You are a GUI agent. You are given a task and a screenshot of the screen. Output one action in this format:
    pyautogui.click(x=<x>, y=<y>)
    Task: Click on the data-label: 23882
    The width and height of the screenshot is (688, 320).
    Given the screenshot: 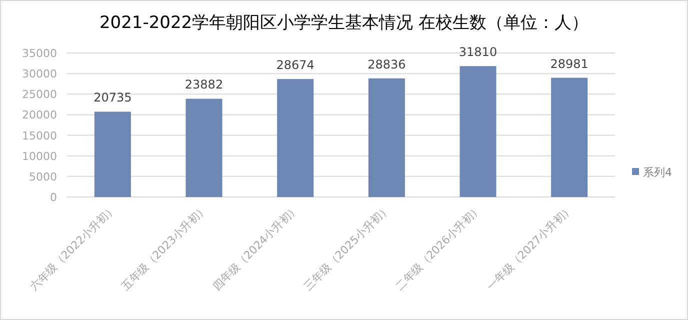 What is the action you would take?
    pyautogui.click(x=204, y=85)
    